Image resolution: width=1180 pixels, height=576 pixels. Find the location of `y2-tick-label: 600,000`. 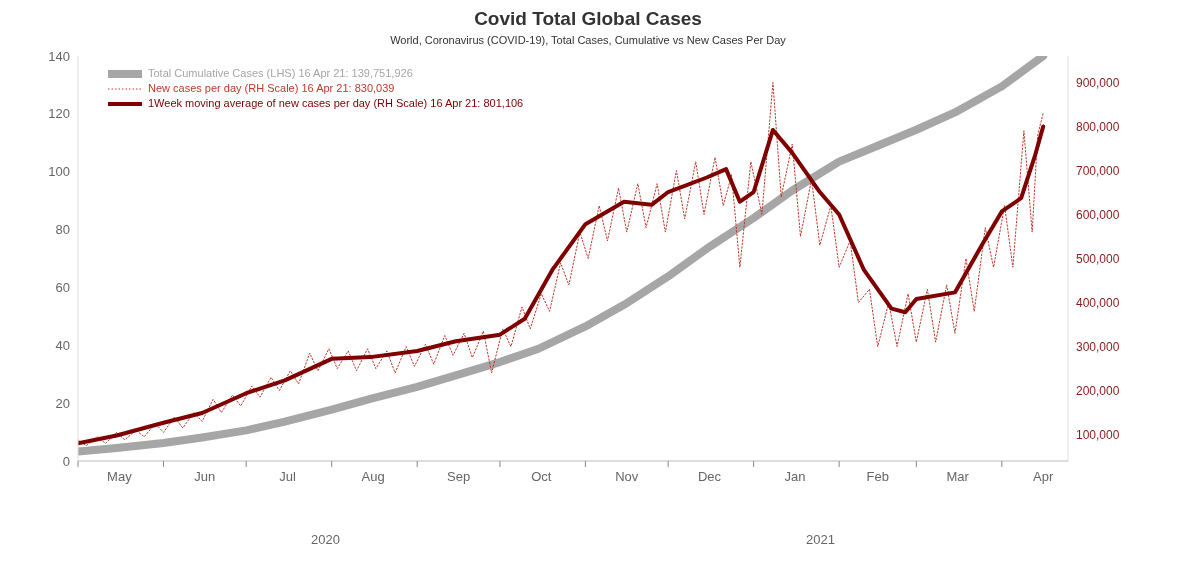

y2-tick-label: 600,000 is located at coordinates (1098, 214).